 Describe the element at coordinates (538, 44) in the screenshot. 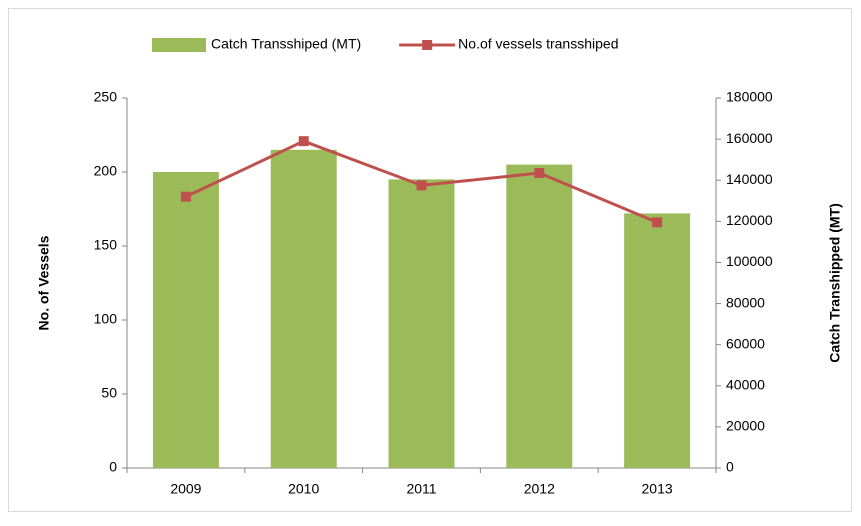

I see `legend-label: No.of vessels transshiped` at that location.